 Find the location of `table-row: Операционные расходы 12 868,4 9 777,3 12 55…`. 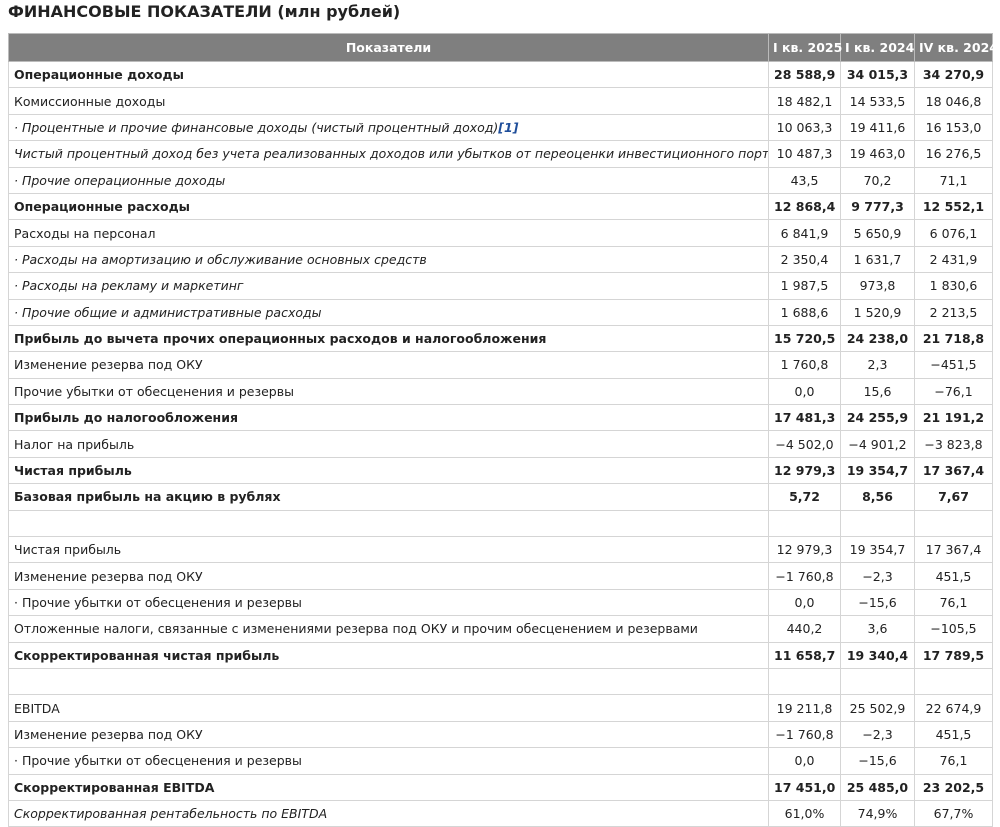

table-row: Операционные расходы 12 868,4 9 777,3 12 55… is located at coordinates (500, 206).